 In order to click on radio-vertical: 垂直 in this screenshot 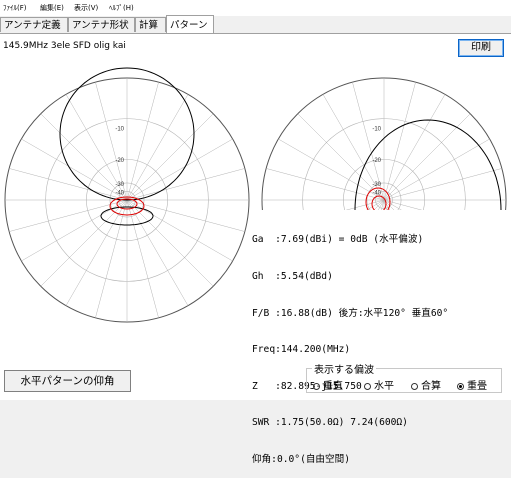, I will do `click(328, 384)`.